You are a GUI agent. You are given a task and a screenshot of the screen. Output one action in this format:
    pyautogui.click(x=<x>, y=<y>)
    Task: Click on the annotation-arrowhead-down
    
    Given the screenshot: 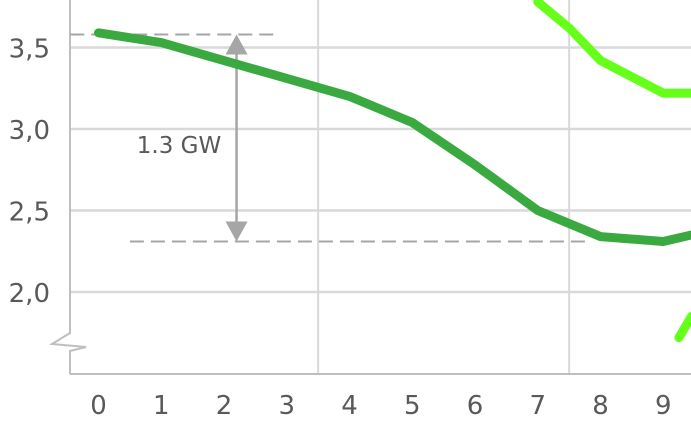 What is the action you would take?
    pyautogui.click(x=236, y=231)
    